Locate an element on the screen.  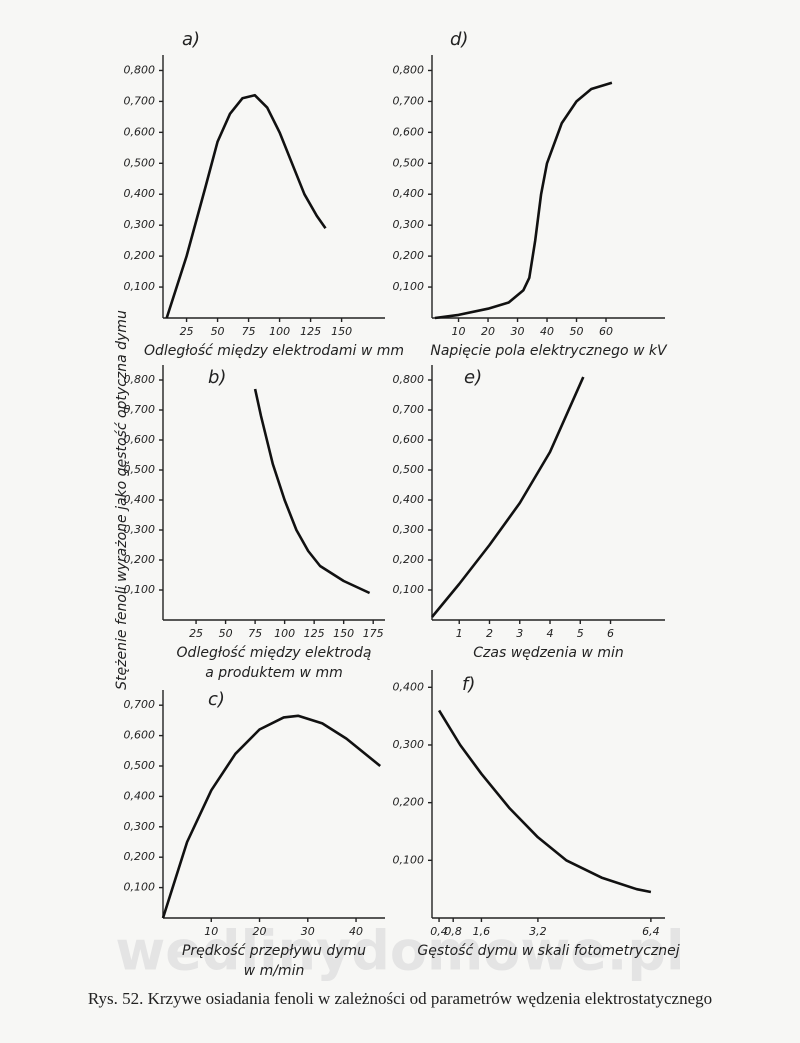
panel-label: d) is located at coordinates (459, 39).